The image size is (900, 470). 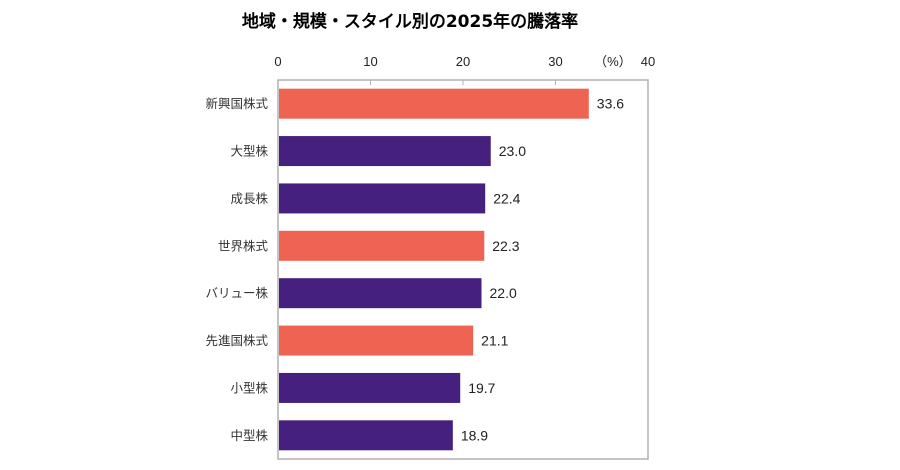 I want to click on category-label: バリュー株, so click(x=236, y=293).